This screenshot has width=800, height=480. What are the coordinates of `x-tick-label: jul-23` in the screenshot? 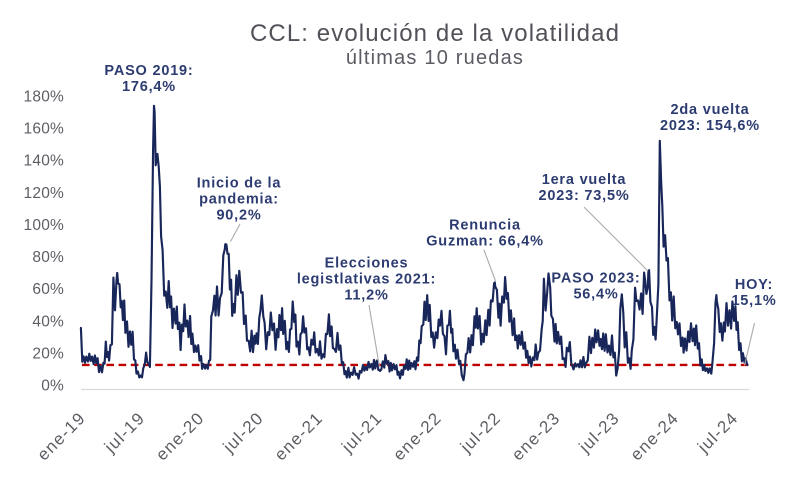 It's located at (599, 432).